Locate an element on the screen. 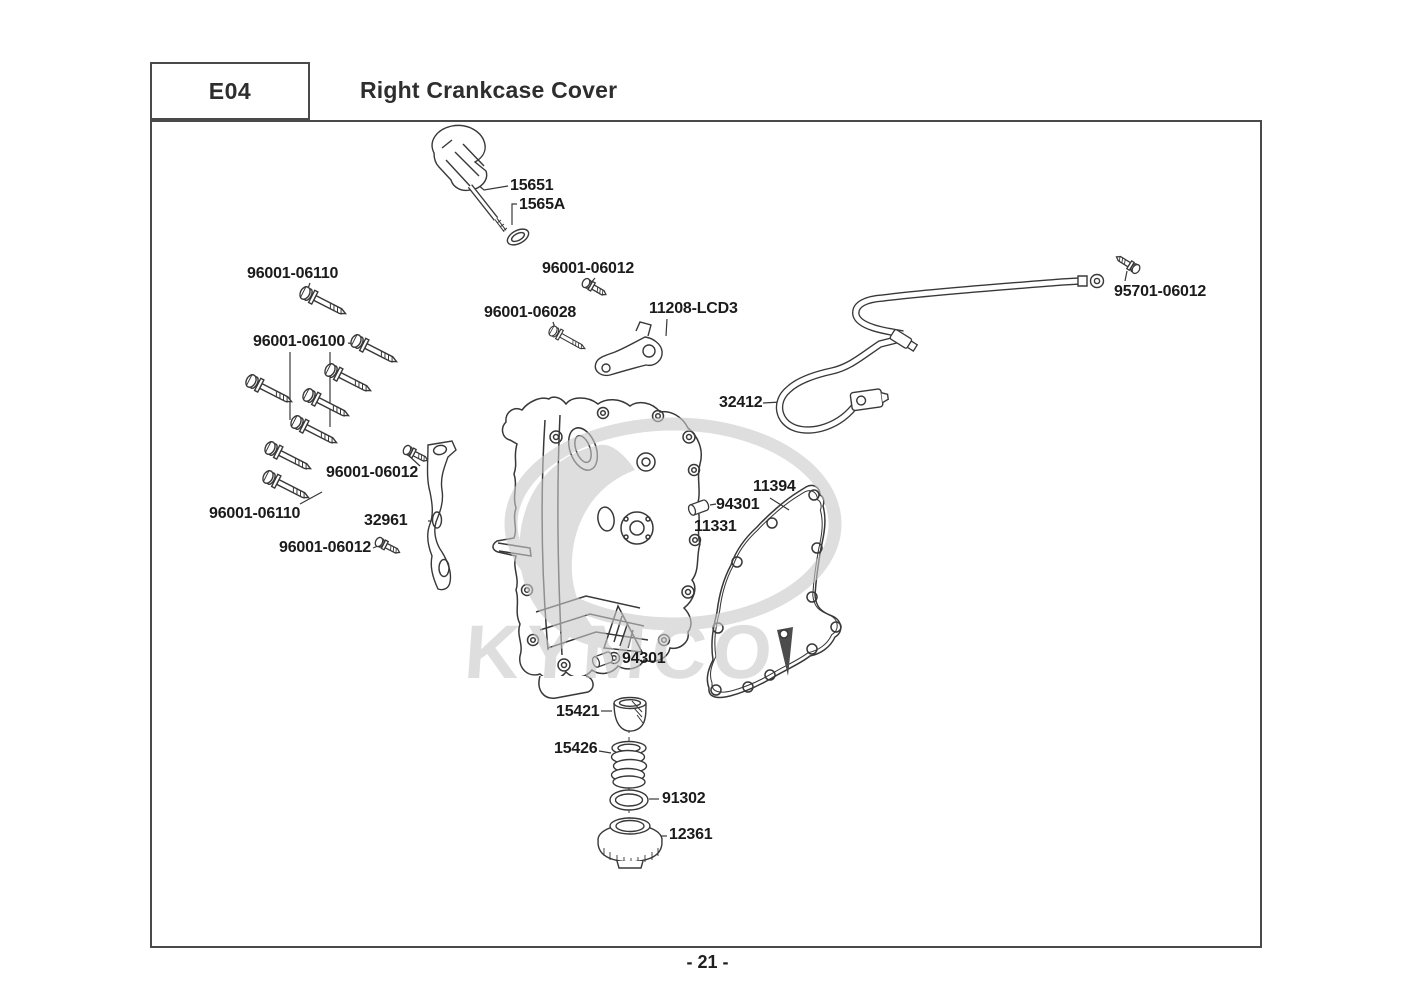 This screenshot has height=1000, width=1415. part-label-94301-a: 94301 is located at coordinates (738, 504).